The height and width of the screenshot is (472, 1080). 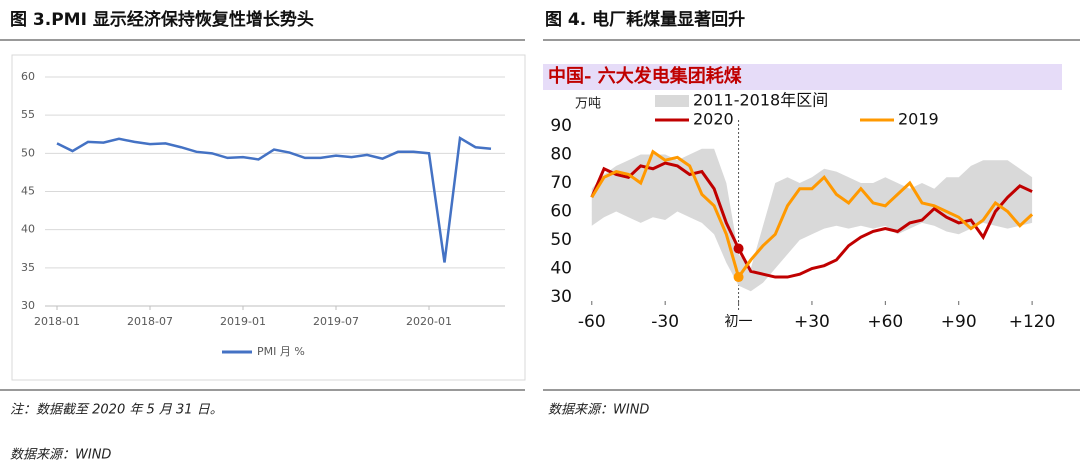 I want to click on x-tick-label: +120, so click(x=1032, y=322).